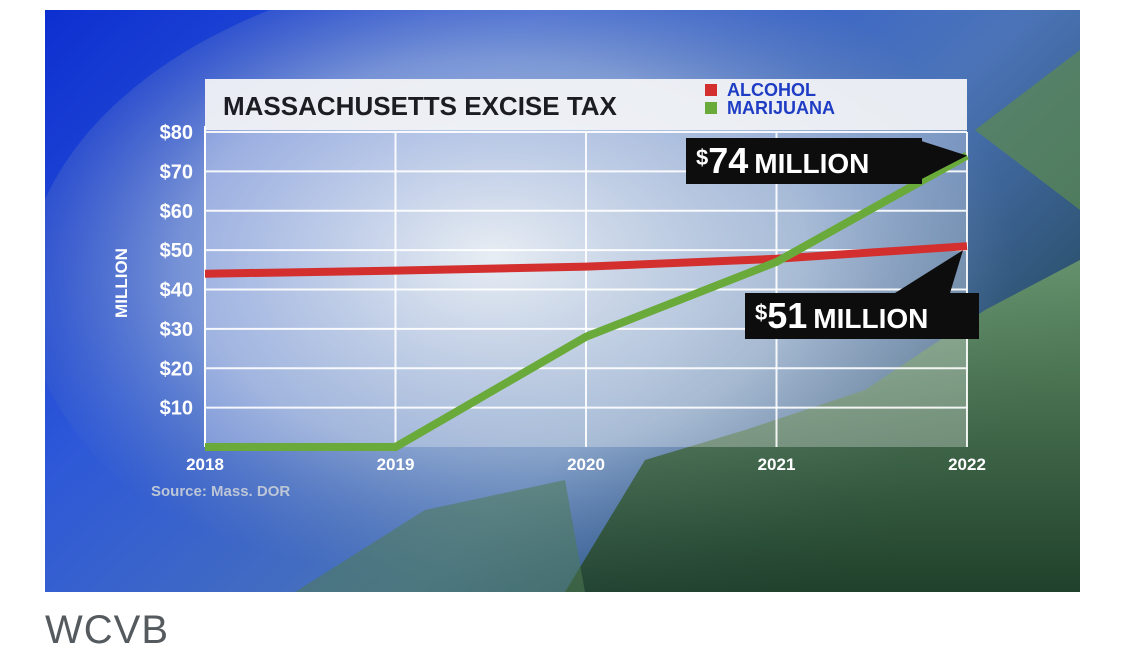 The width and height of the screenshot is (1125, 670). What do you see at coordinates (420, 106) in the screenshot?
I see `chart-title: MASSACHUSETTS EXCISE TAX` at bounding box center [420, 106].